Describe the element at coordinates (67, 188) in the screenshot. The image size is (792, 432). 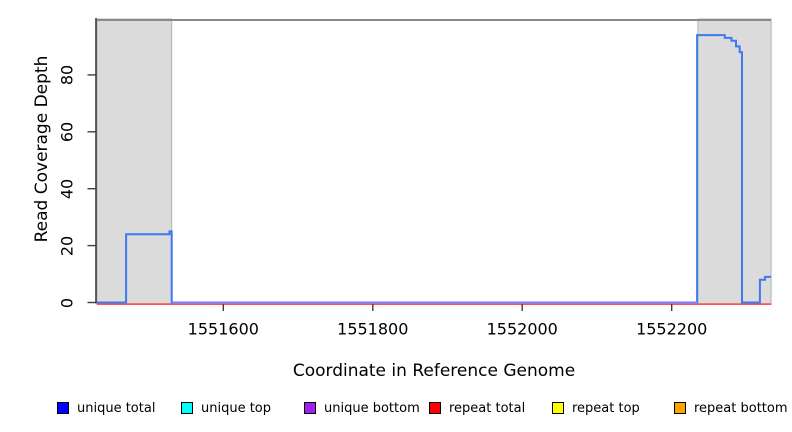
I see `y-tick-label: 40` at that location.